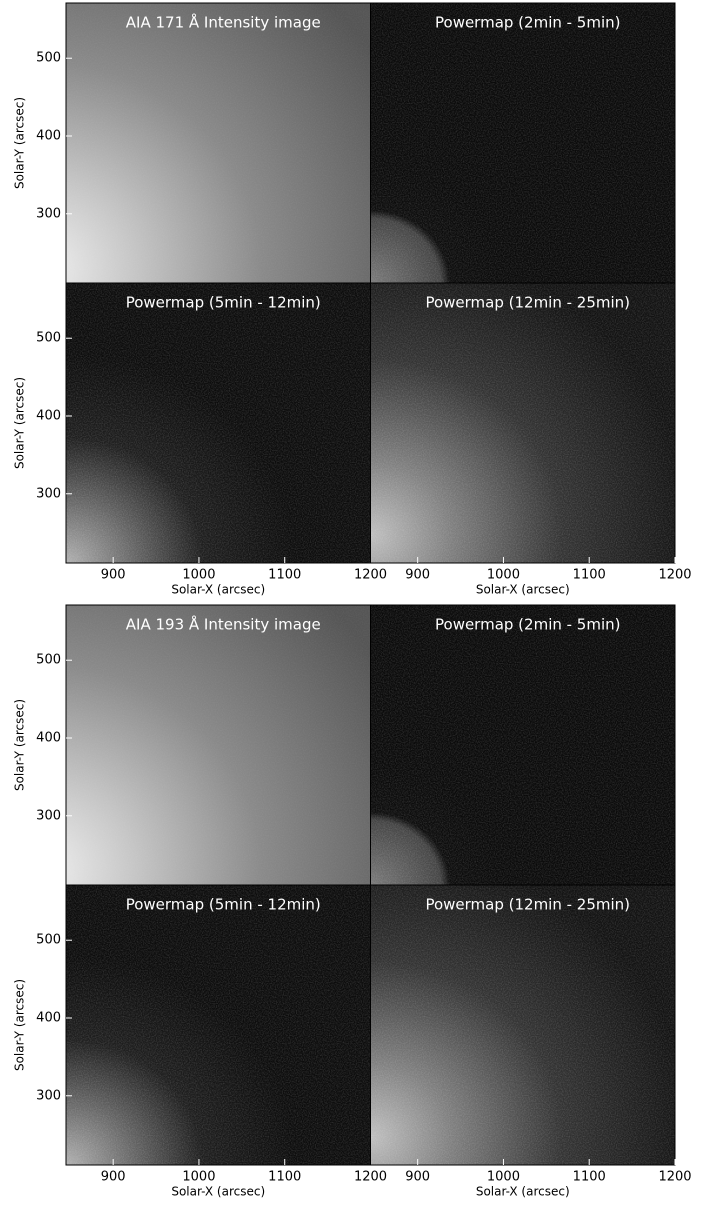 Image resolution: width=726 pixels, height=1207 pixels. Describe the element at coordinates (223, 22) in the screenshot. I see `panel-title: AIA 171 Å Intensity image` at that location.